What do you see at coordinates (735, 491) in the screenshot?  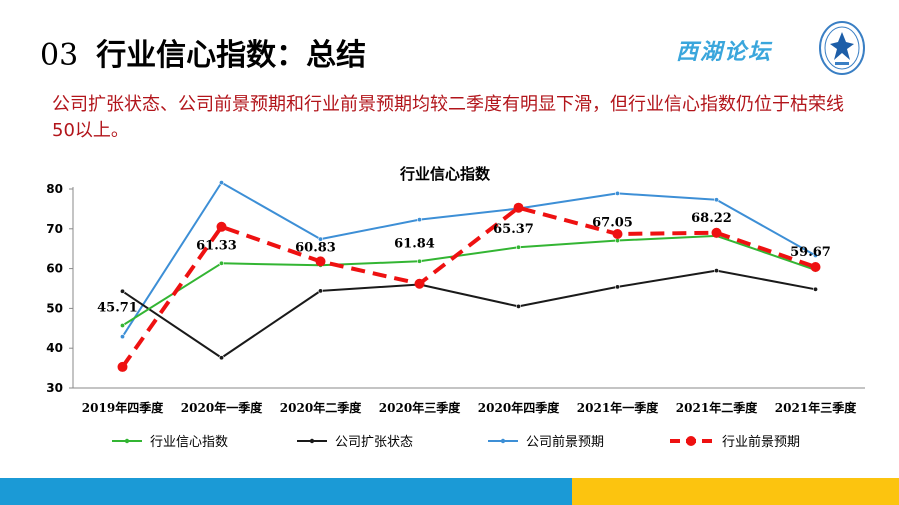 I see `footer-band-yellow` at bounding box center [735, 491].